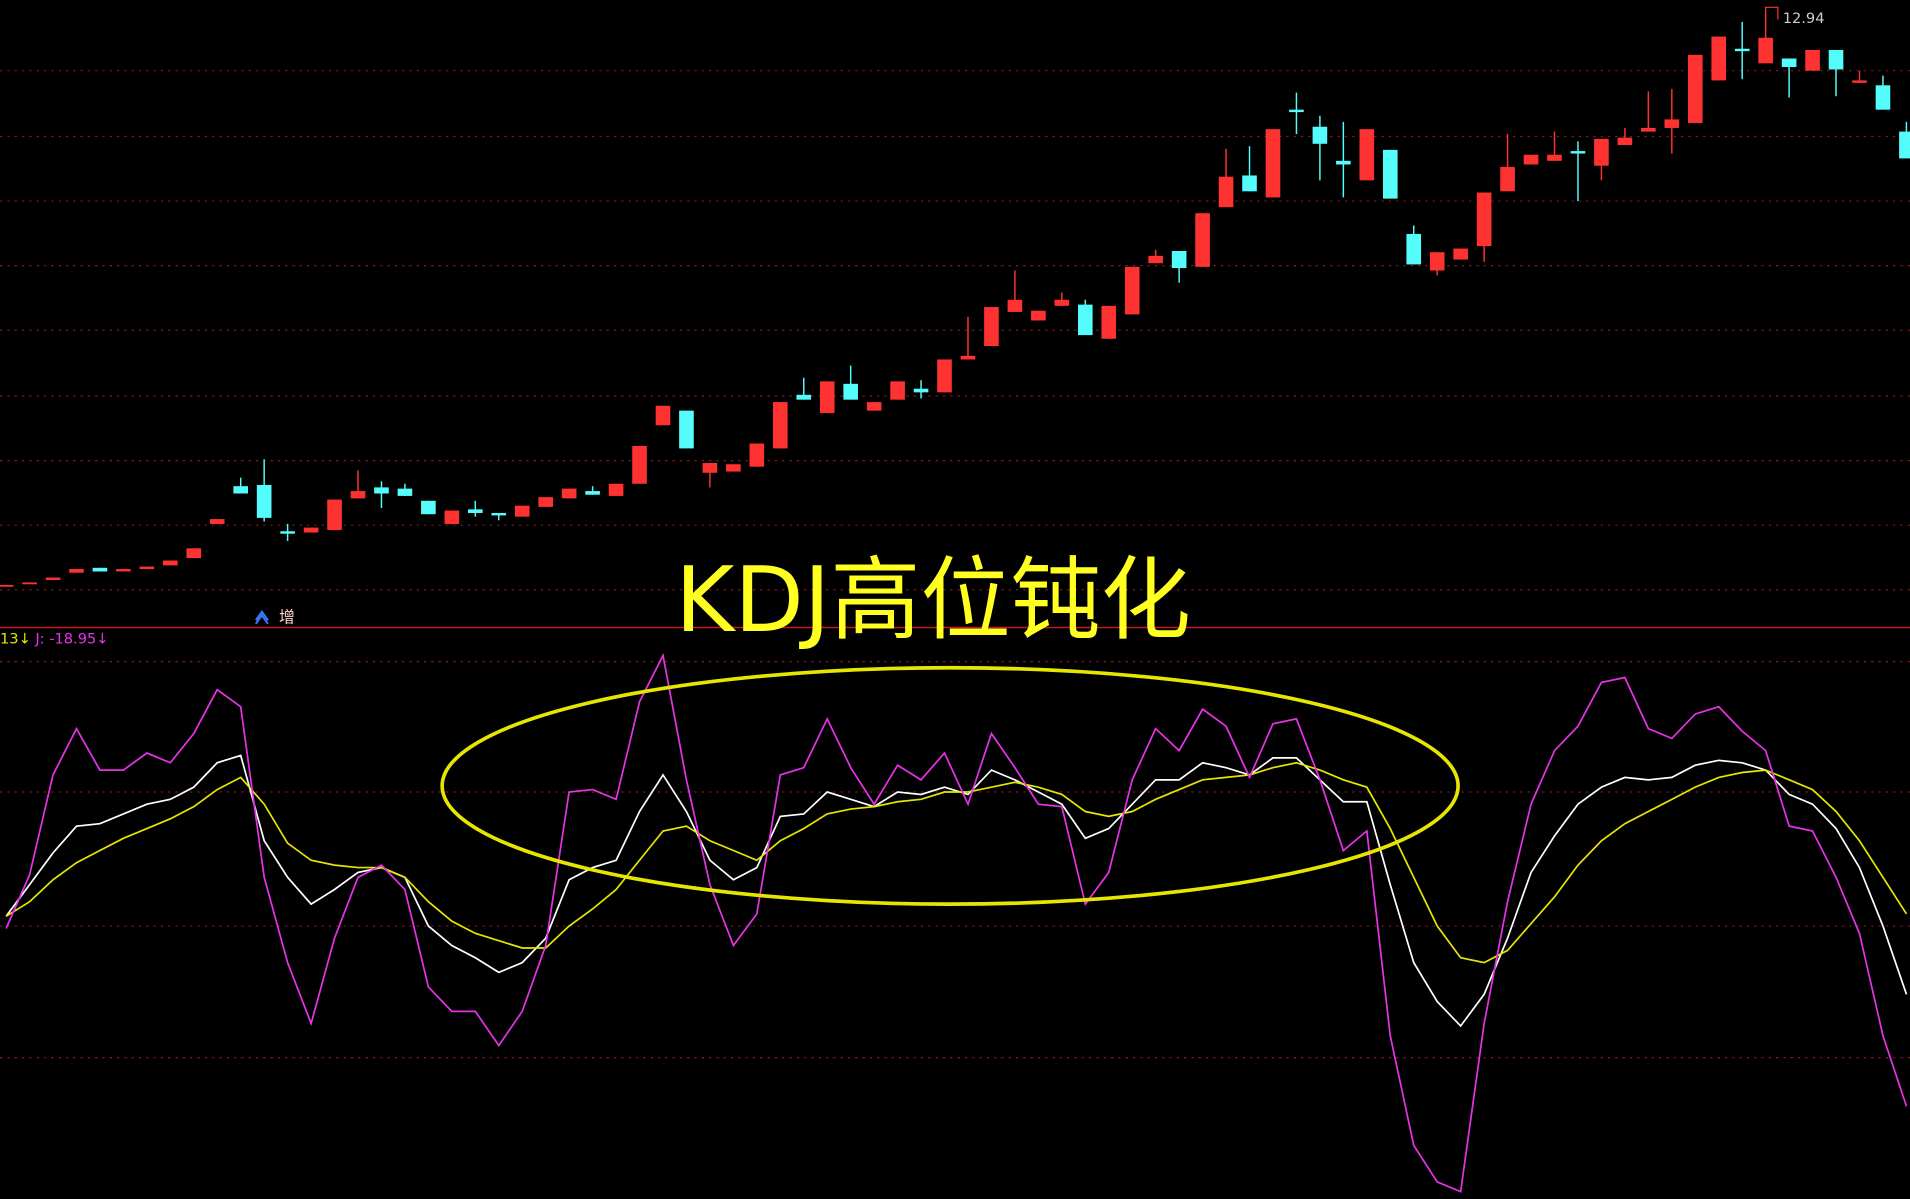 The image size is (1910, 1199). What do you see at coordinates (950, 785) in the screenshot?
I see `highlight-ellipse` at bounding box center [950, 785].